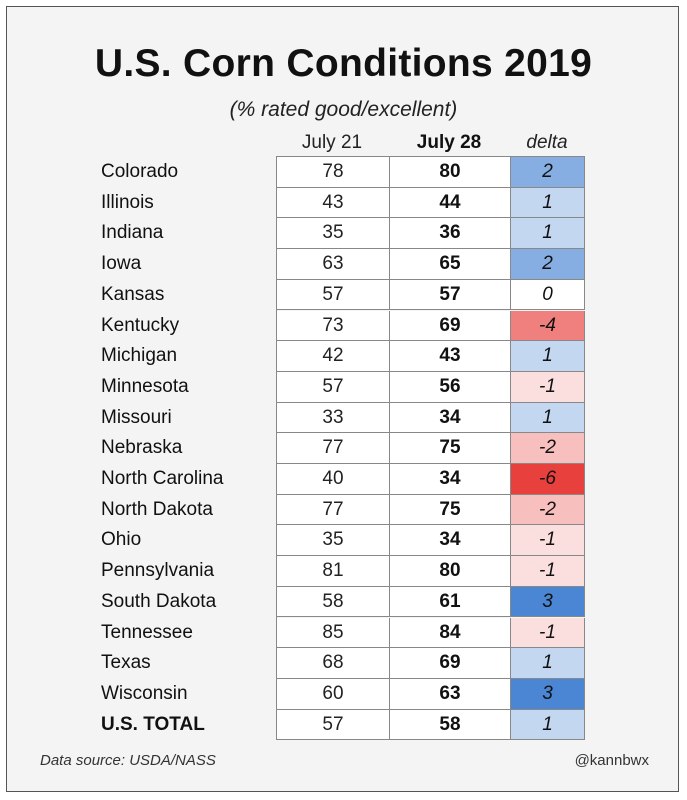  Describe the element at coordinates (548, 479) in the screenshot. I see `cell-delta: -6` at that location.